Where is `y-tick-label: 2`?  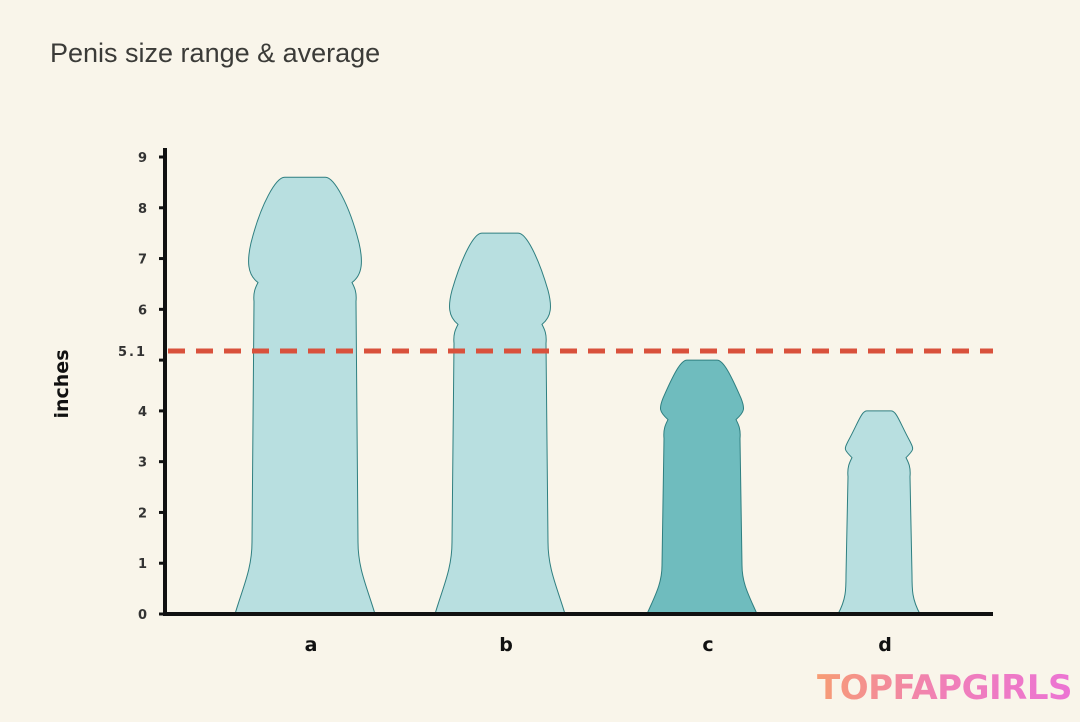 y-tick-label: 2 is located at coordinates (142, 513).